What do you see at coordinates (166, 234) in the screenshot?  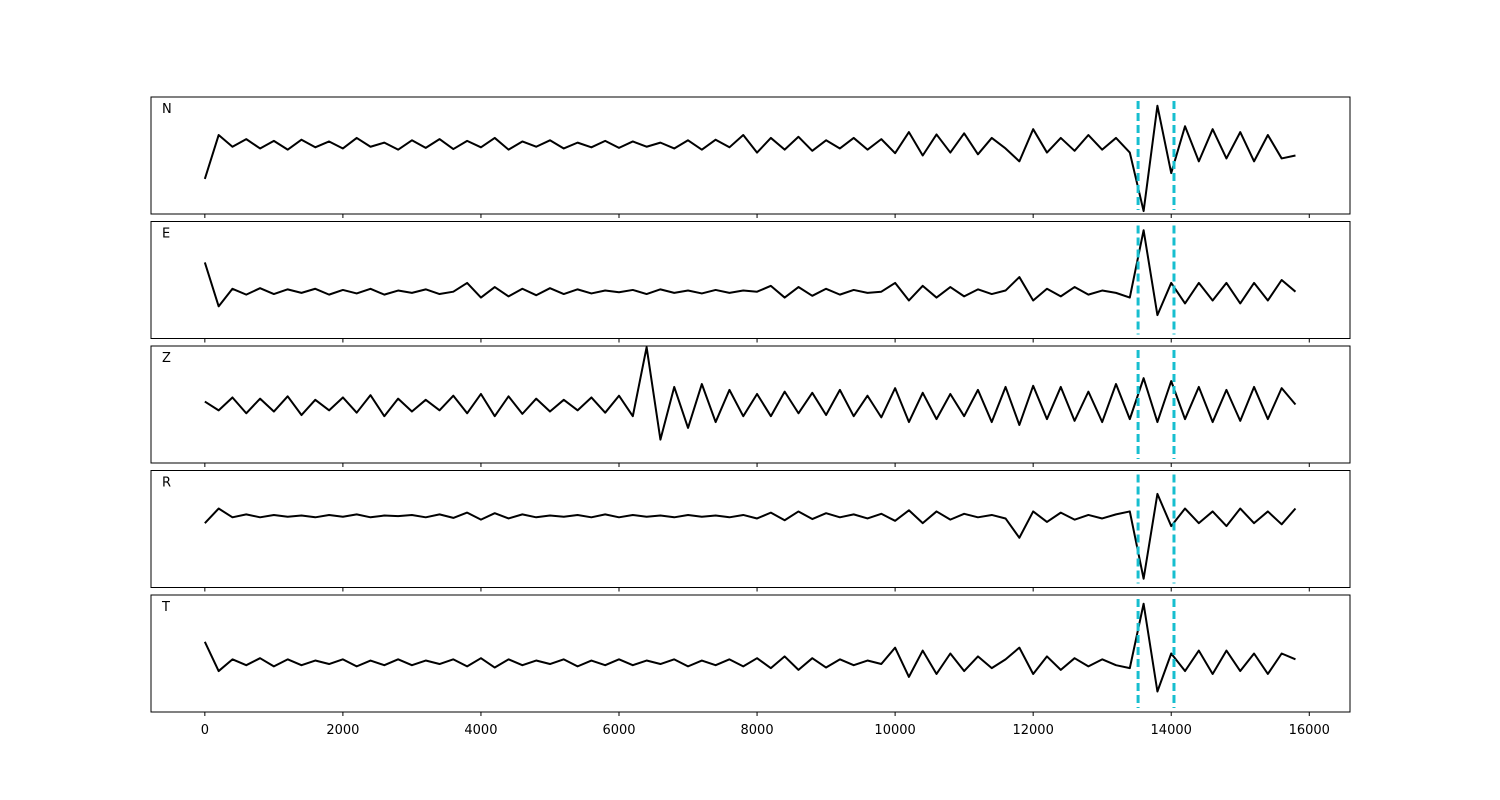 I see `panel-label: E` at bounding box center [166, 234].